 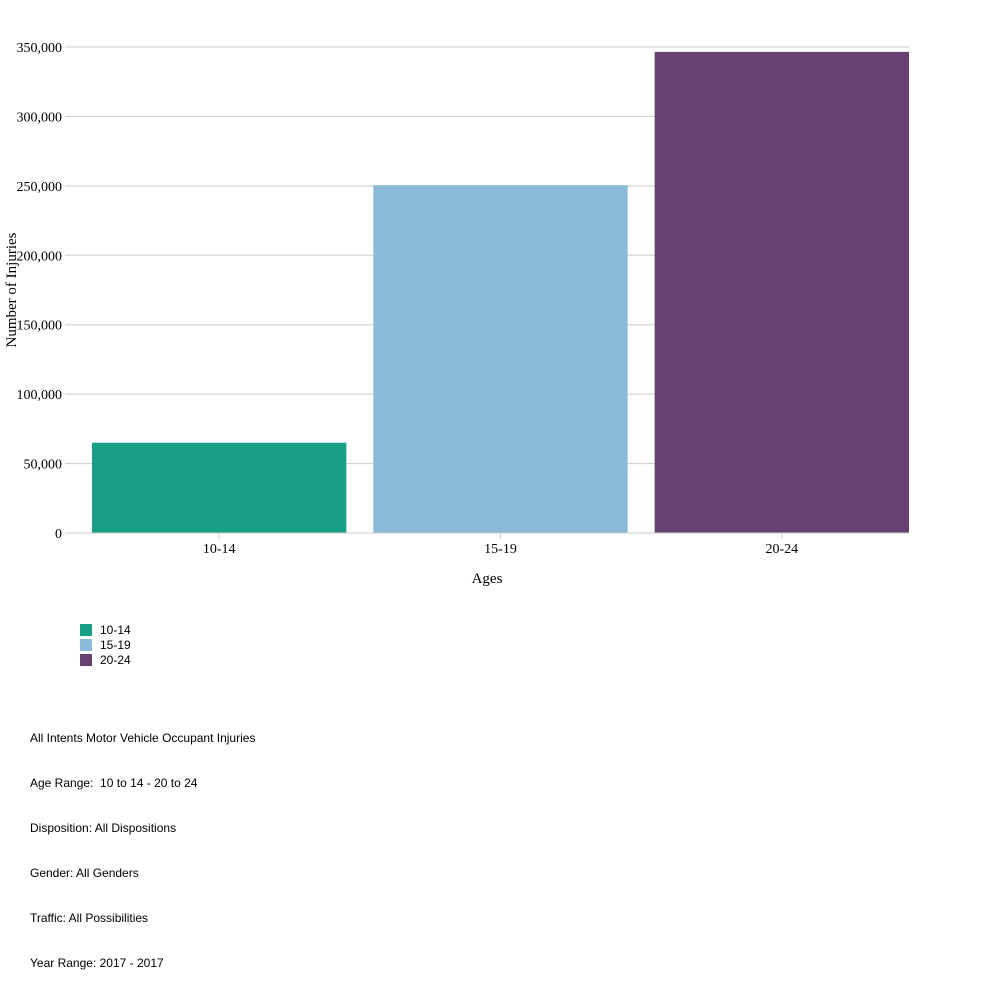 I want to click on legend-item: 10-14, so click(x=105, y=629).